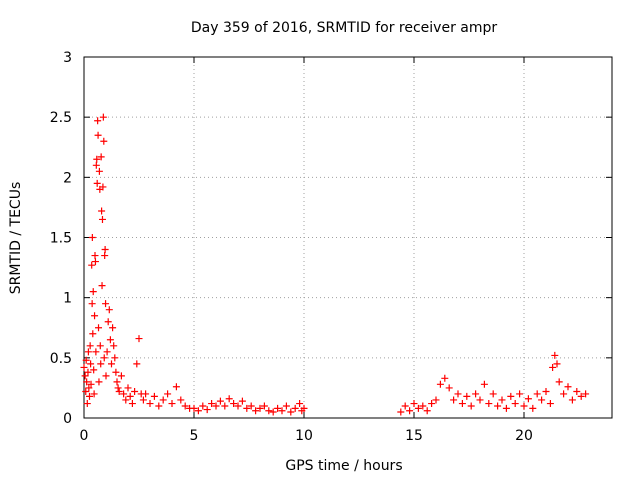 This screenshot has height=480, width=640. What do you see at coordinates (524, 436) in the screenshot?
I see `x-tick-label: 20` at bounding box center [524, 436].